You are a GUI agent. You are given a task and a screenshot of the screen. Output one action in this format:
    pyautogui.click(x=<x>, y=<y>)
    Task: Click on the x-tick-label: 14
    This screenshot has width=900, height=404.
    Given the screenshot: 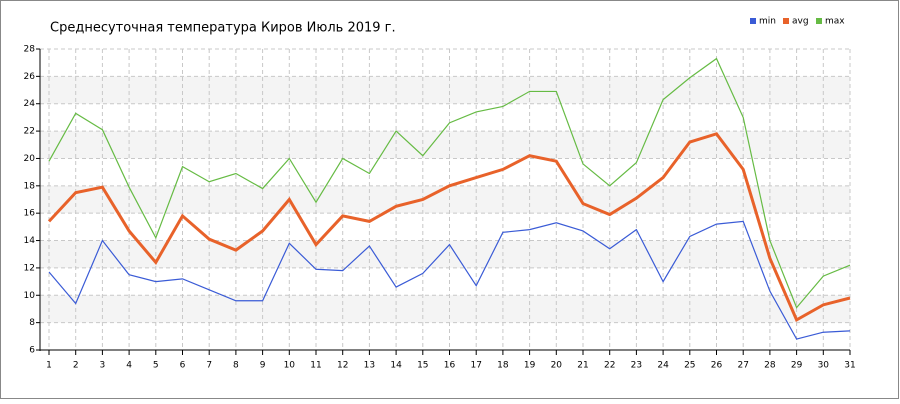 What is the action you would take?
    pyautogui.click(x=396, y=366)
    